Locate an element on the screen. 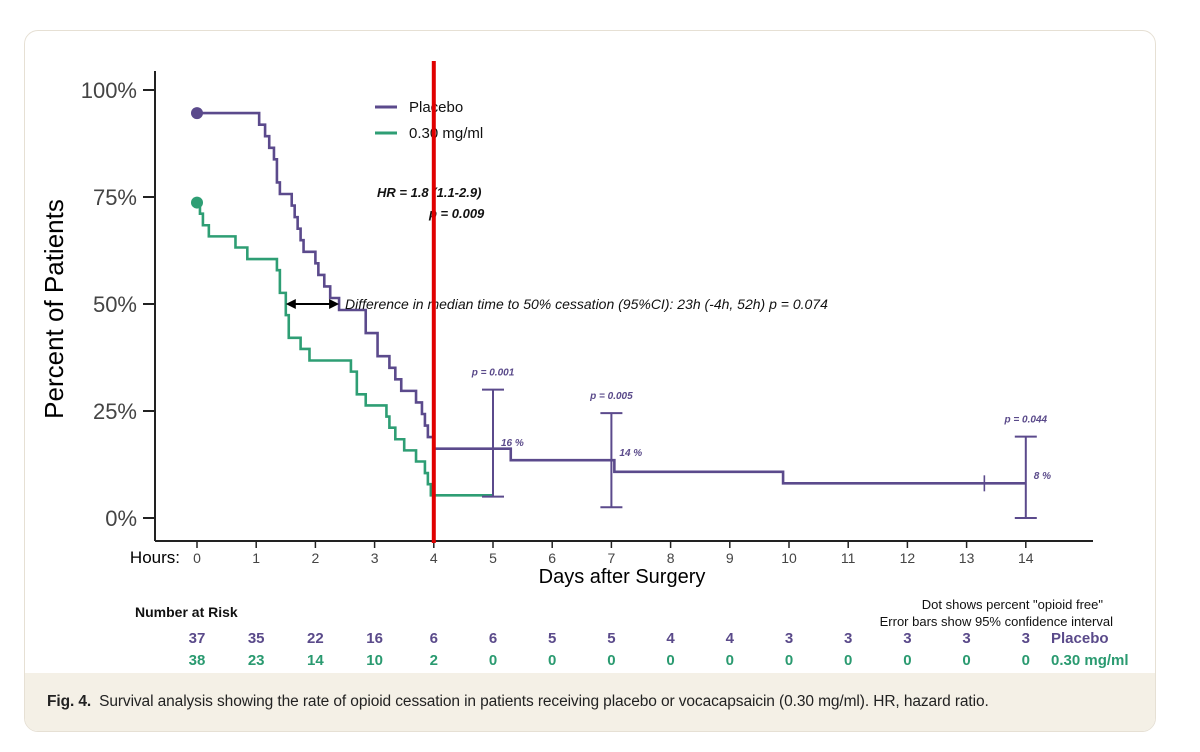 Image resolution: width=1200 pixels, height=752 pixels. error-bar-p-value: p = 0.044 is located at coordinates (1026, 420).